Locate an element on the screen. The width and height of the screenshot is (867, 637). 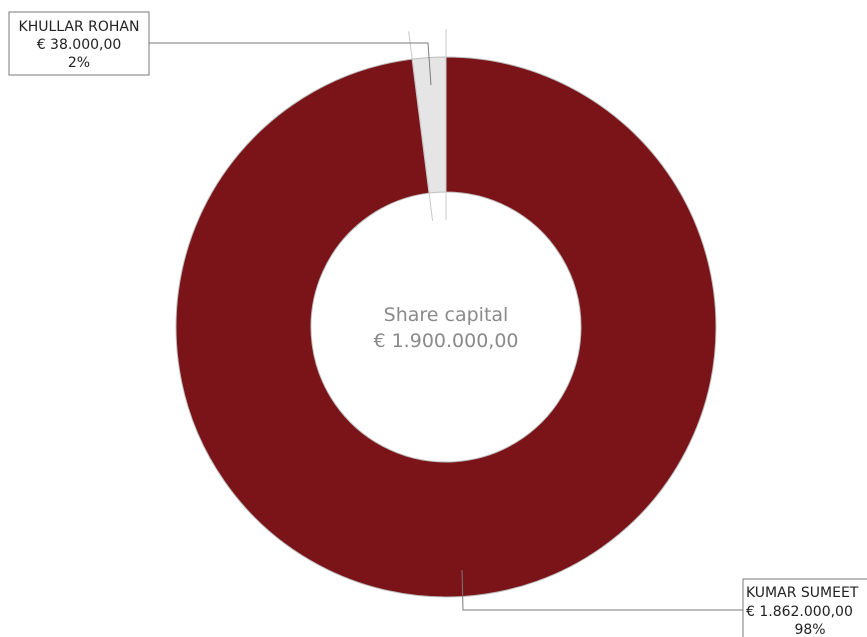
callout-kumar-sumeet: KUMAR SUMEET € 1.862.000,00 98% is located at coordinates (664, 603).